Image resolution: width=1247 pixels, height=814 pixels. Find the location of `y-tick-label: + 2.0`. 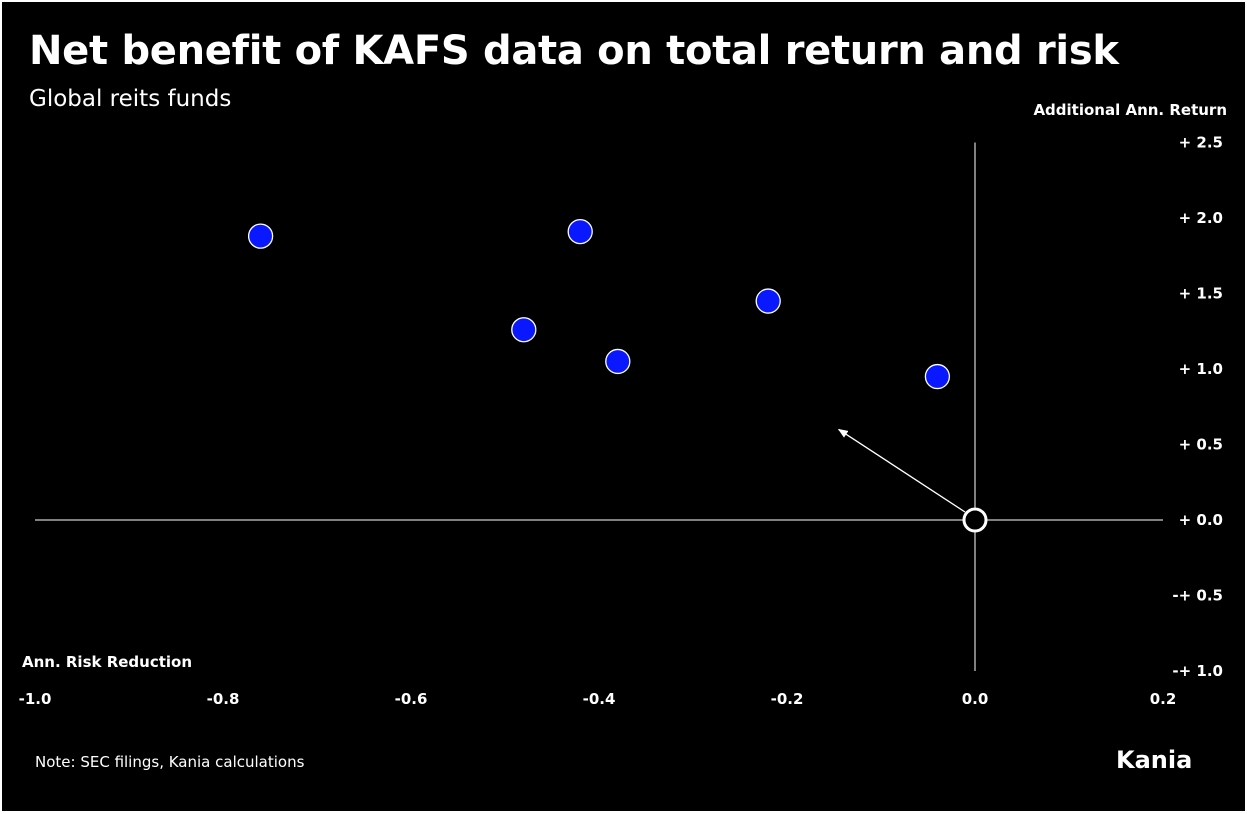

y-tick-label: + 2.0 is located at coordinates (1201, 218).